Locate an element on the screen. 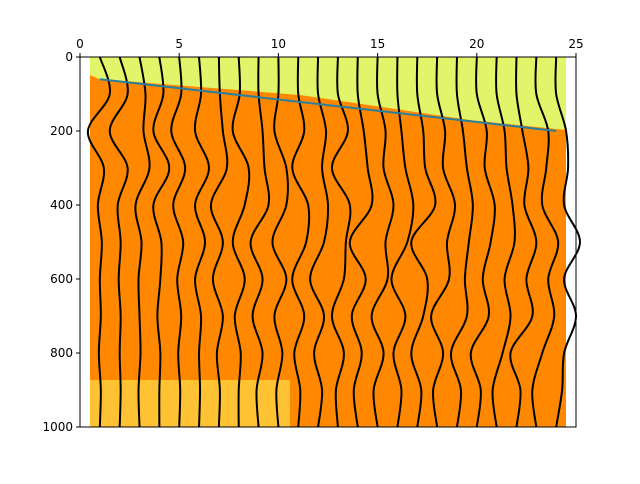  y-tick-label: 200 is located at coordinates (61, 131).